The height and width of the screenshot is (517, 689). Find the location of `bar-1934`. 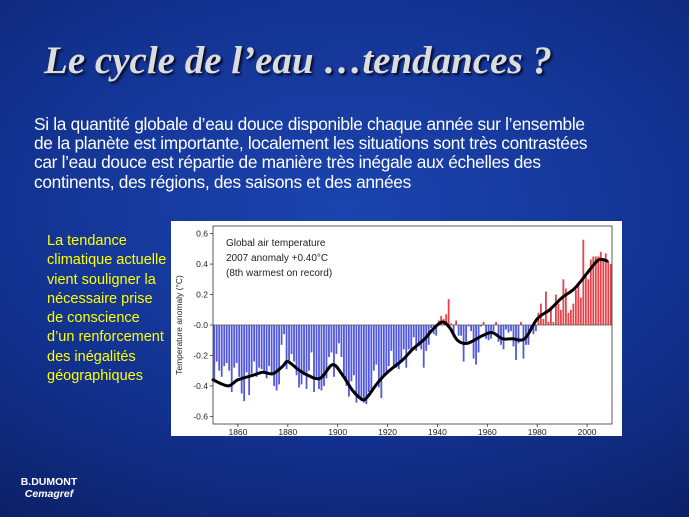

bar-1934 is located at coordinates (423, 346).